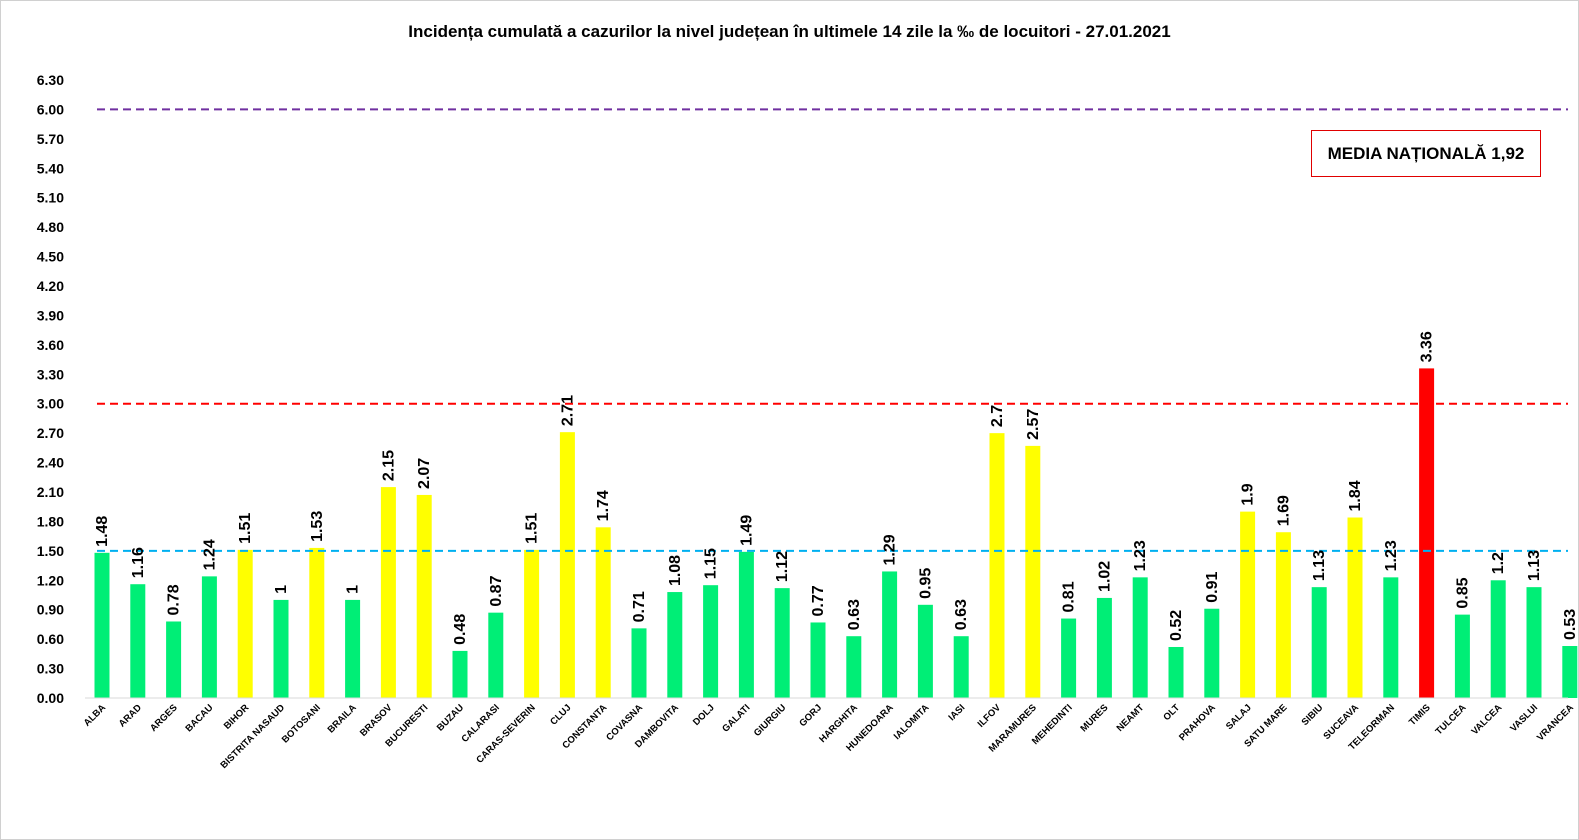 This screenshot has width=1579, height=840. Describe the element at coordinates (50, 139) in the screenshot. I see `y-tick-label: 5.70` at that location.